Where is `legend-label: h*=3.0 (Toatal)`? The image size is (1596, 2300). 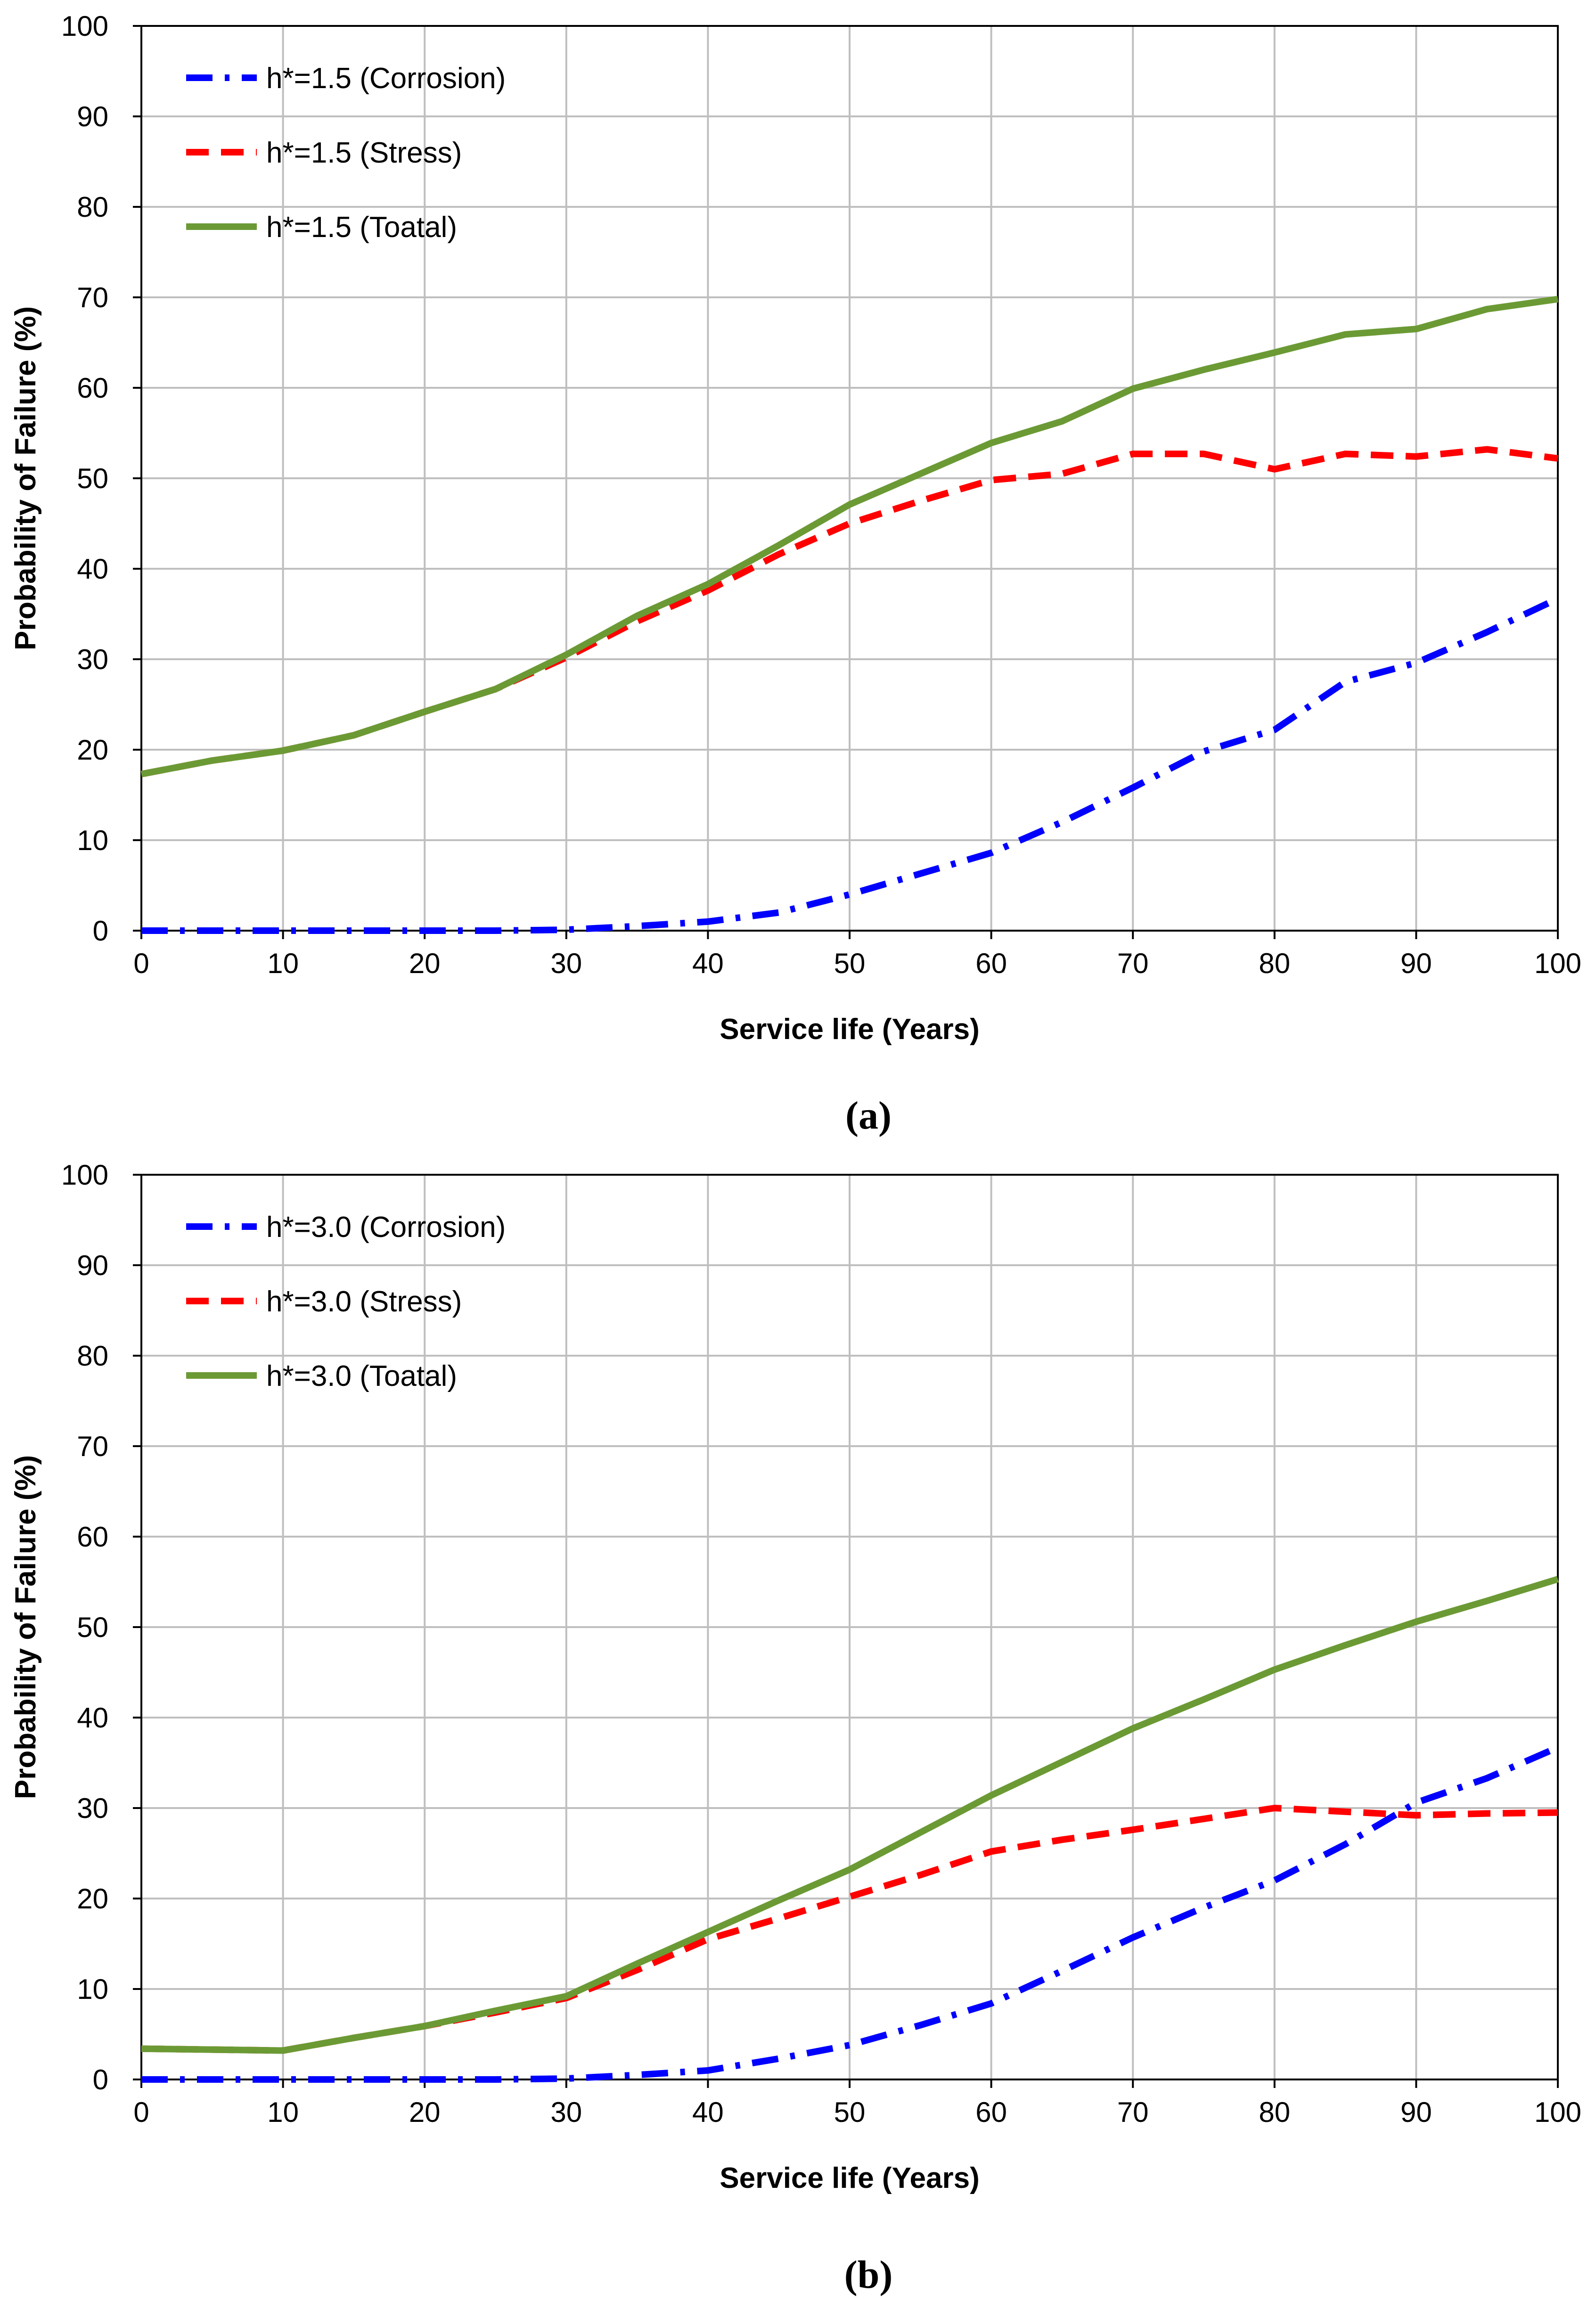 legend-label: h*=3.0 (Toatal) is located at coordinates (361, 1376).